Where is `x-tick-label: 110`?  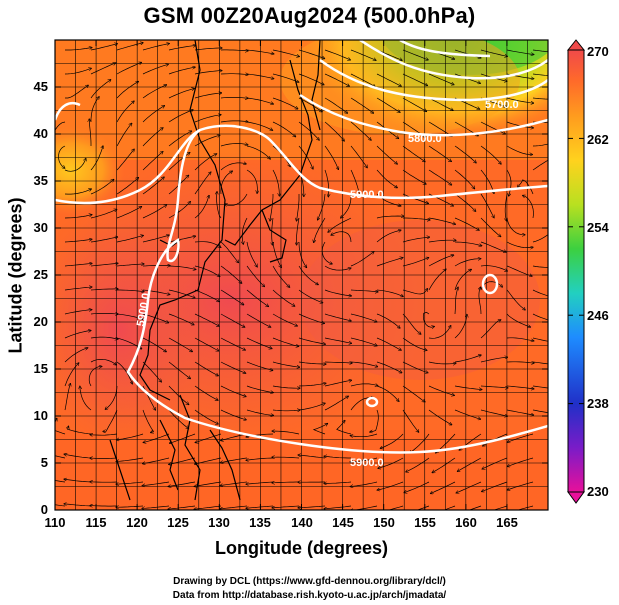
x-tick-label: 110 is located at coordinates (55, 522).